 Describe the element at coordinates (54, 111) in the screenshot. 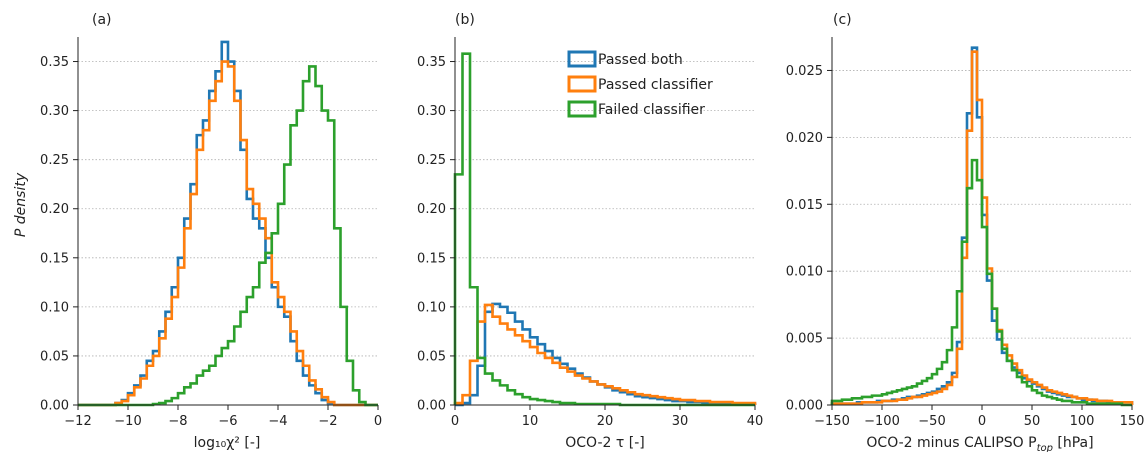

I see `panel-a-y-tick-label: 0.30` at that location.